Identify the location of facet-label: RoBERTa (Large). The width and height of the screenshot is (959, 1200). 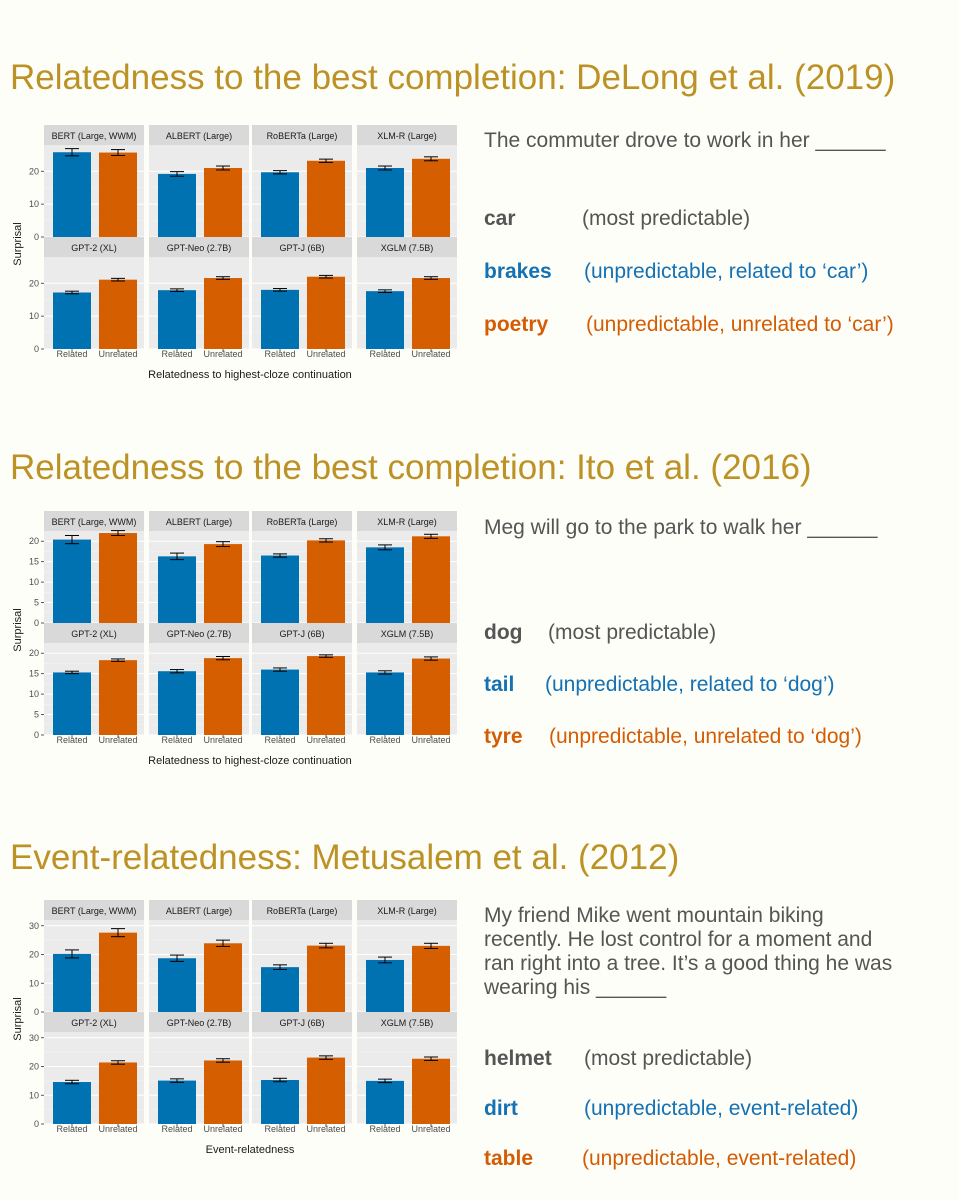
(302, 136).